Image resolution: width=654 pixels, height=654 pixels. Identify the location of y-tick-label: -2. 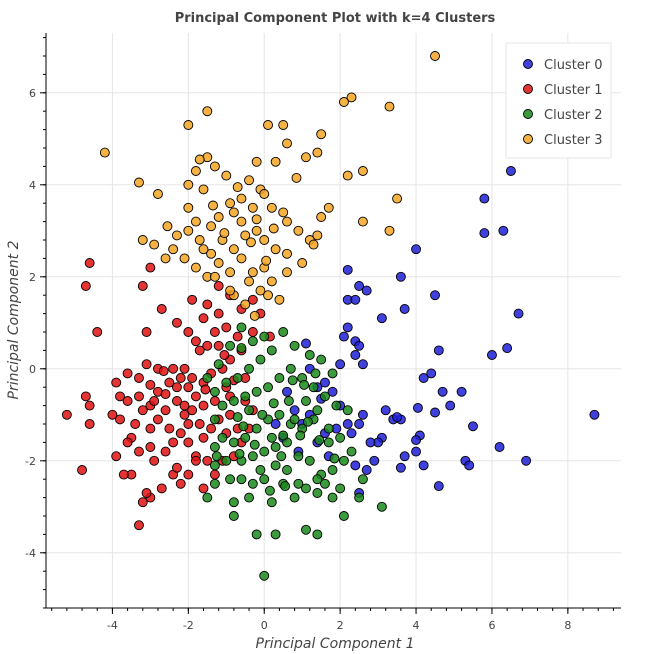
(30, 461).